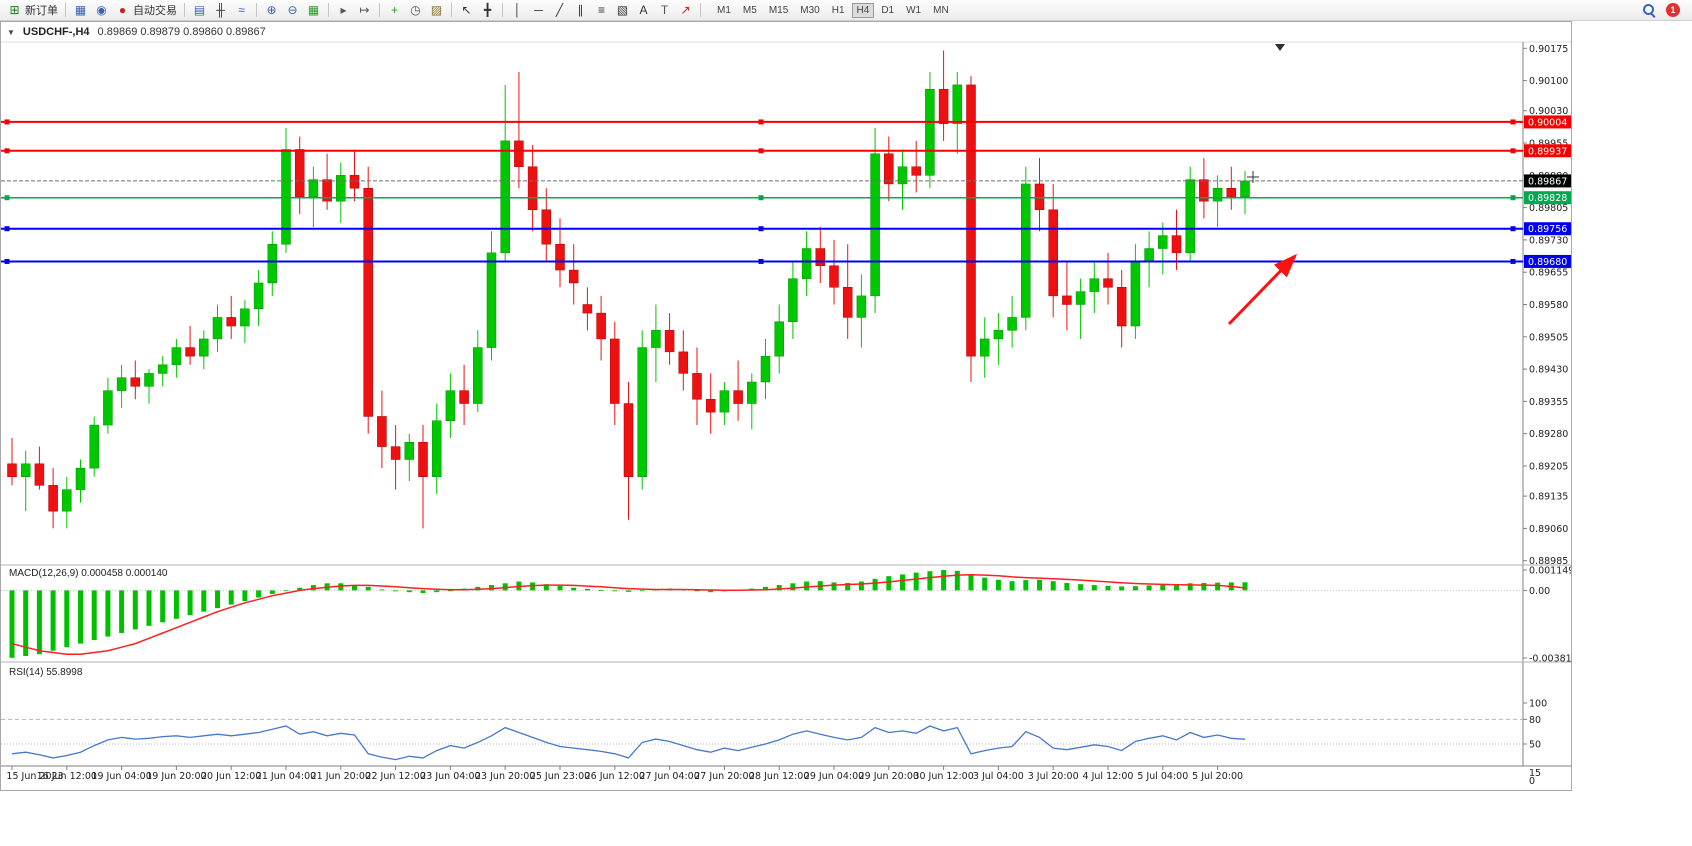  What do you see at coordinates (101, 10) in the screenshot?
I see `community-button: ◉` at bounding box center [101, 10].